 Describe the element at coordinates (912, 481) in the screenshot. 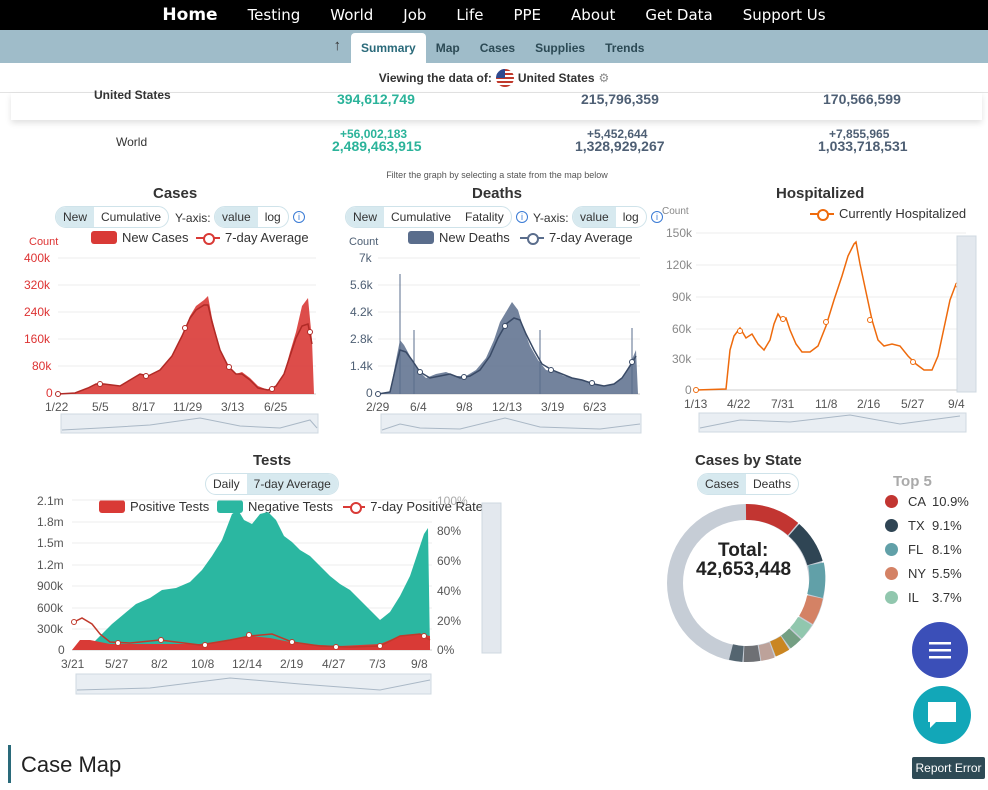

I see `top5-title: Top 5` at that location.